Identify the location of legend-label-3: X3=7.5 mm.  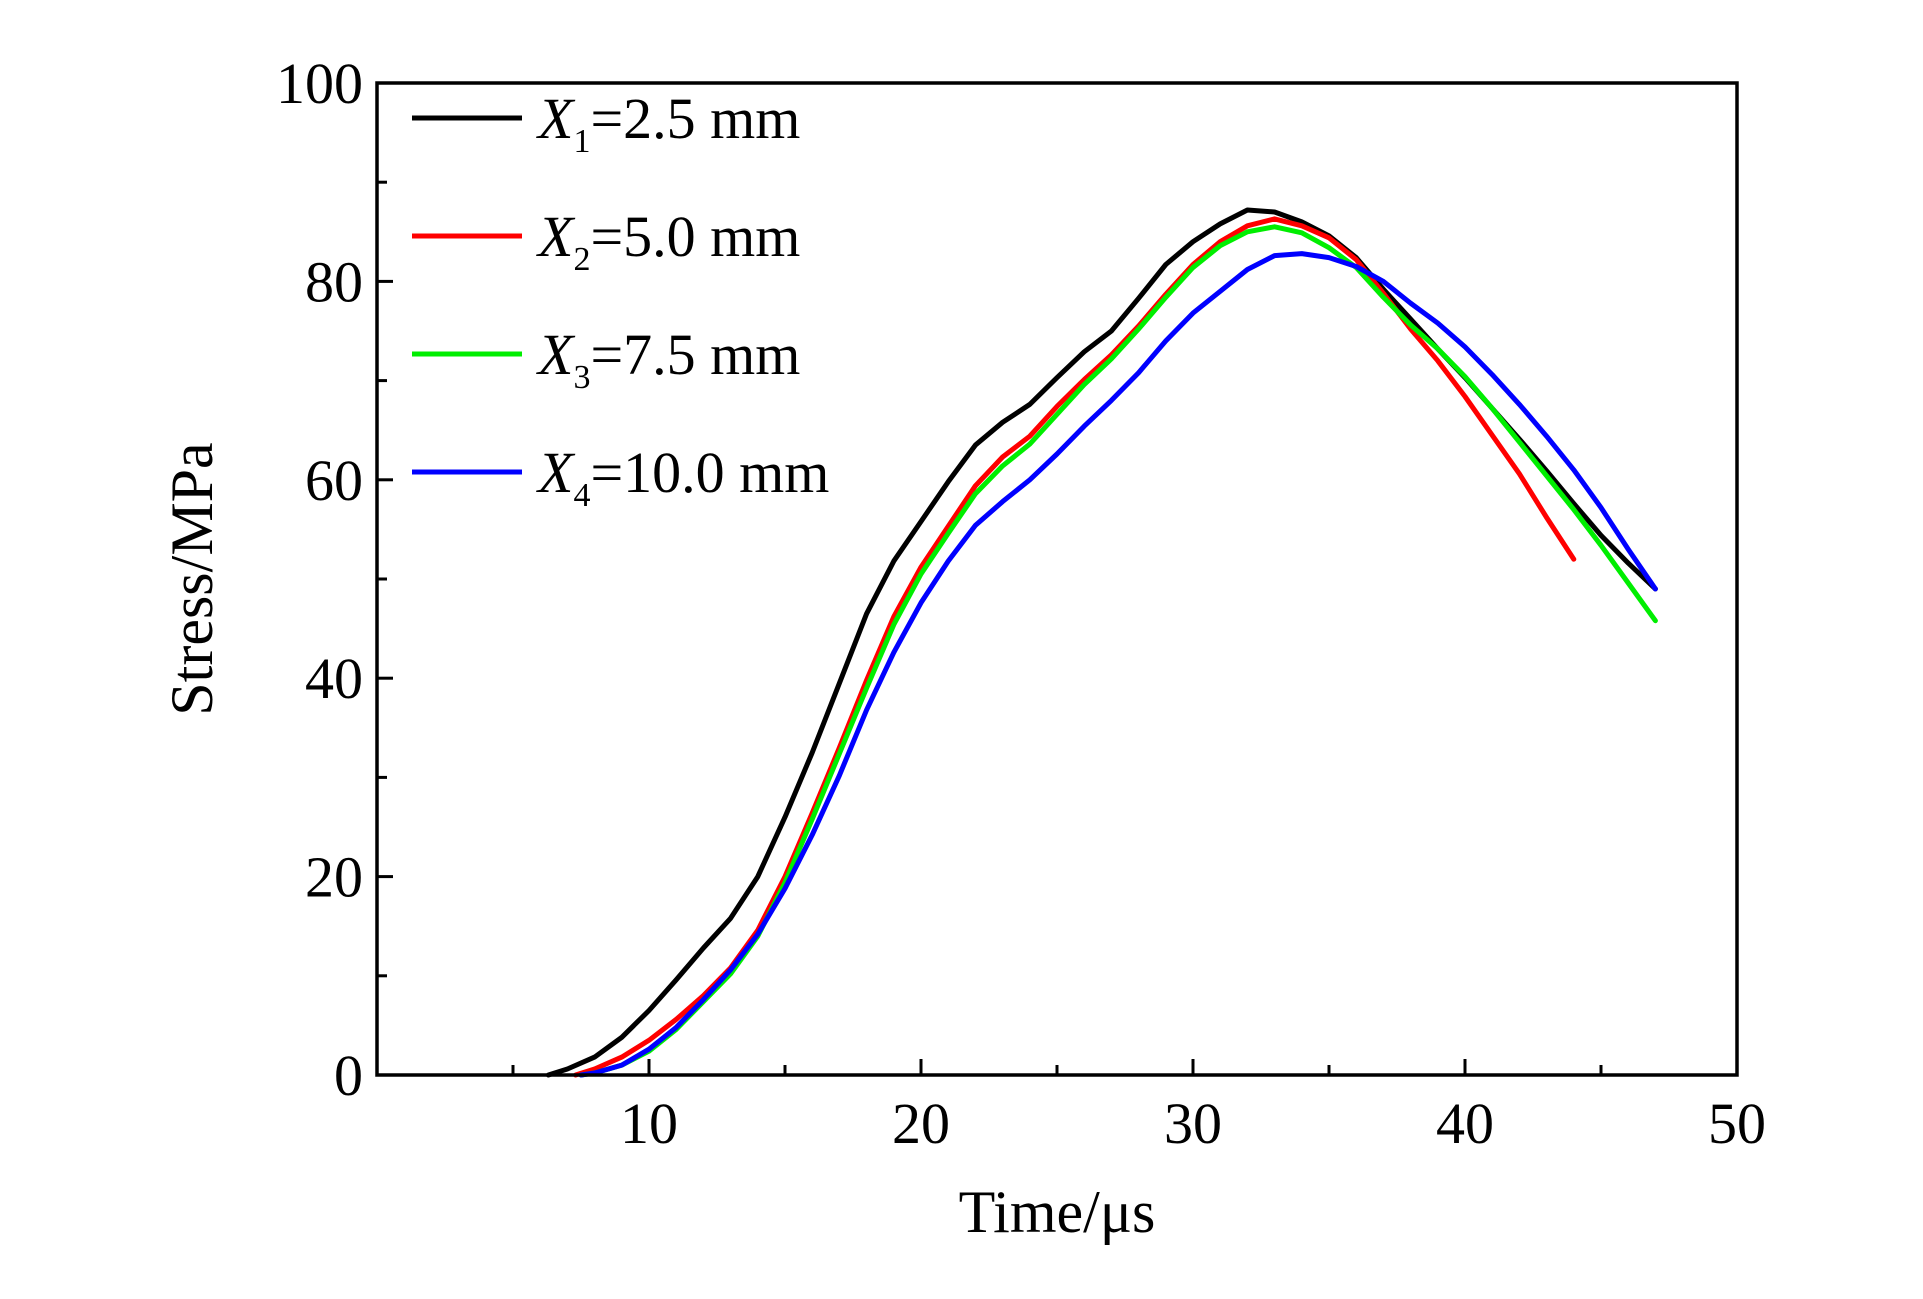
(668, 359).